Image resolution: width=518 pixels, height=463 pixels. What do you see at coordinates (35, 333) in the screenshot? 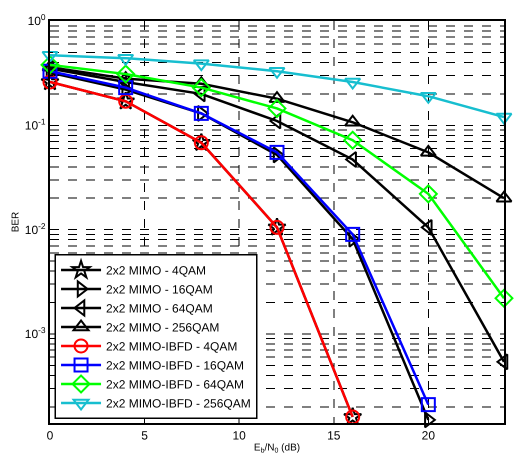
I see `y-tick-label: 10$^{-3}$` at bounding box center [35, 333].